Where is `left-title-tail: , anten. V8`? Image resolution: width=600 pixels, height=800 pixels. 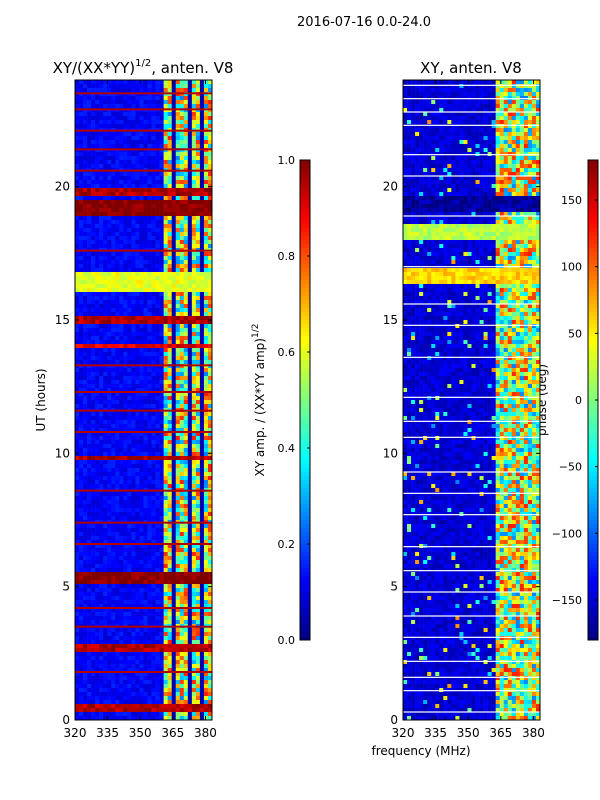 left-title-tail: , anten. V8 is located at coordinates (192, 68).